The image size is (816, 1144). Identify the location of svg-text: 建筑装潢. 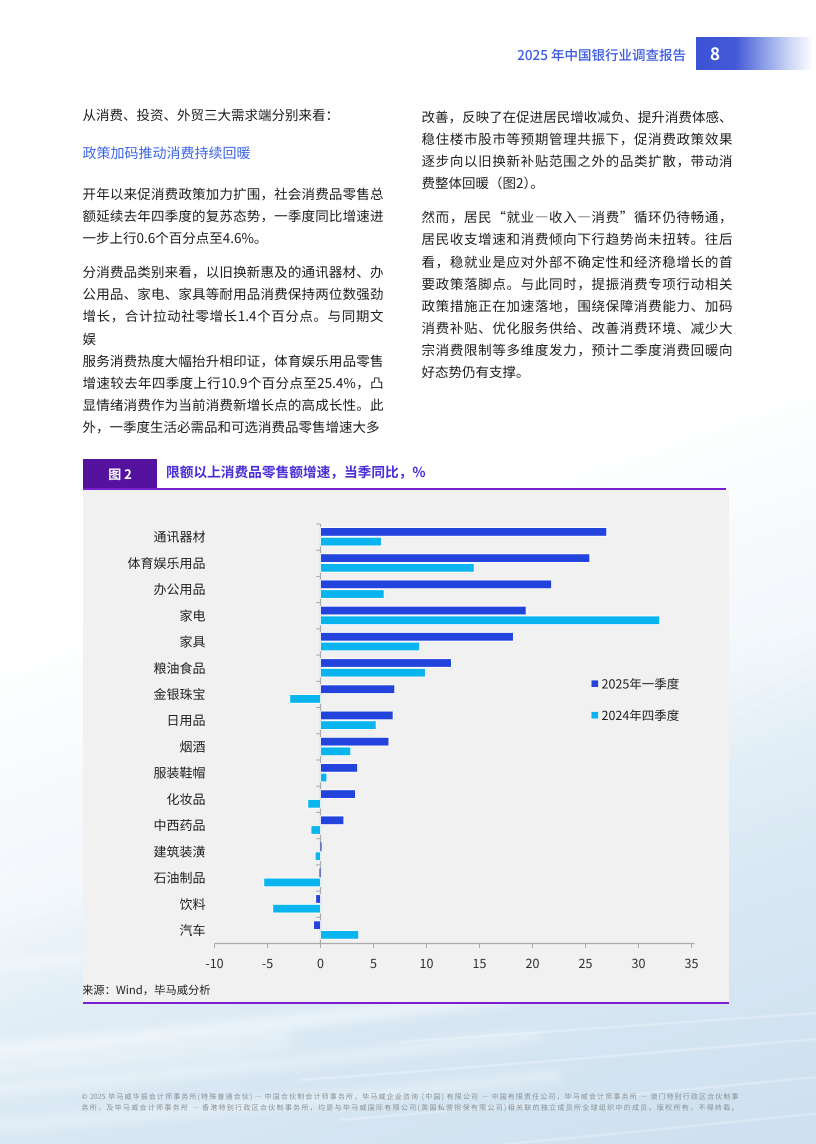
(179, 850).